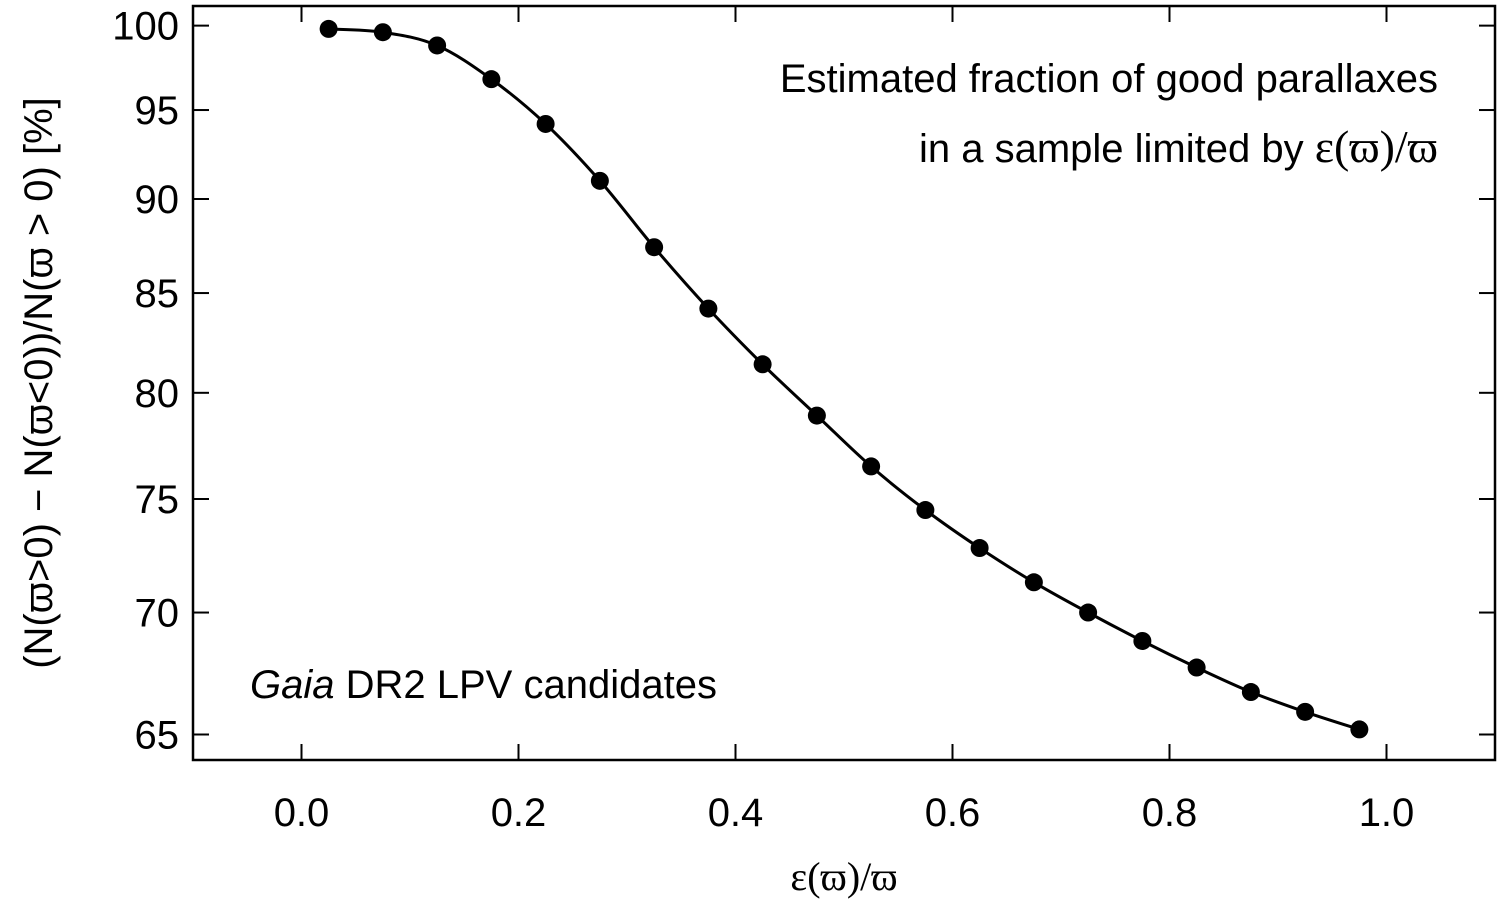  I want to click on y-axis-label: (N(ϖ>0) − N(ϖ<0))/N(ϖ > 0) [%], so click(39, 383).